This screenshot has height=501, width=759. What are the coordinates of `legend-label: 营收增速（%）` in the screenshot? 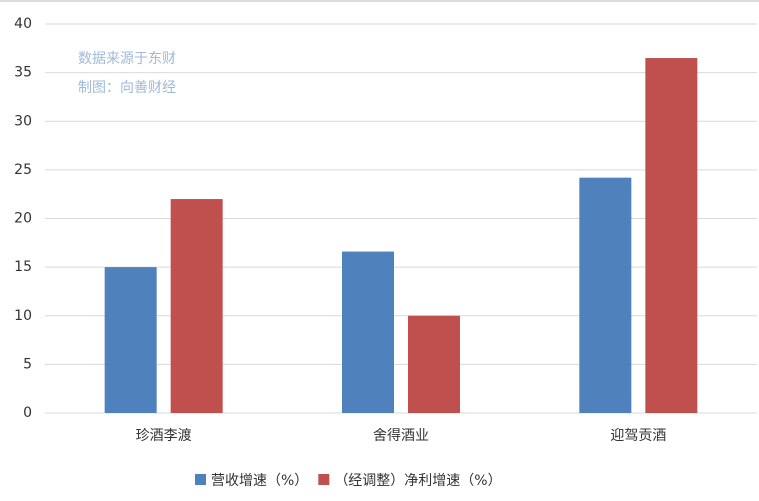 It's located at (259, 481).